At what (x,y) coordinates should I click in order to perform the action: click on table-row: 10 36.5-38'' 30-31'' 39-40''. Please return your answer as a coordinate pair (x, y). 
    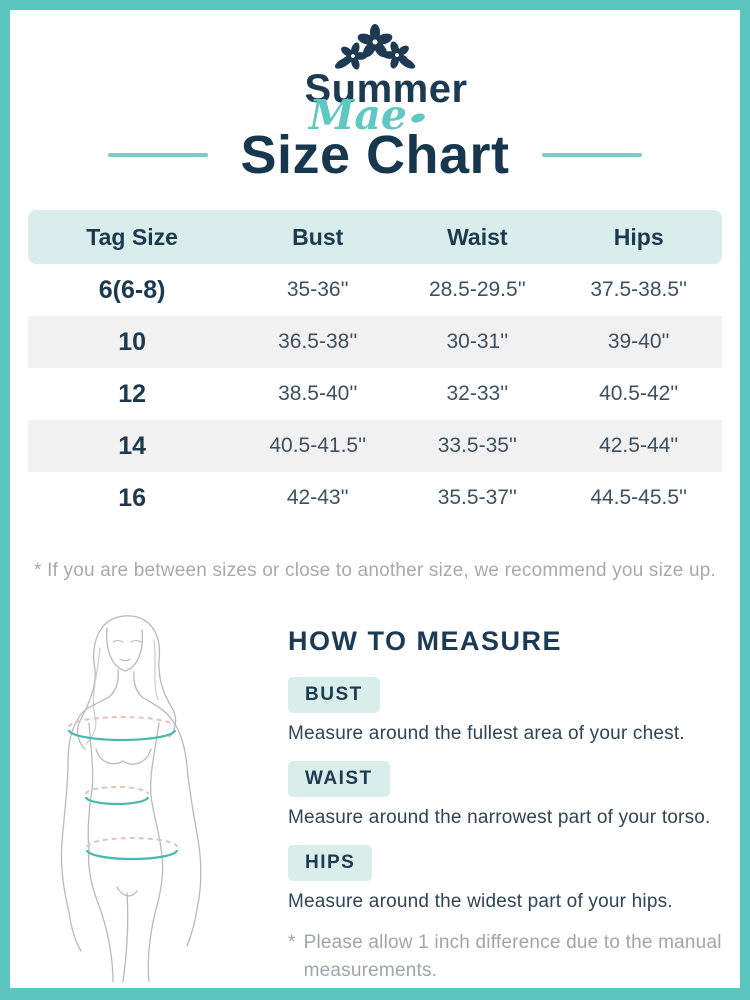
    Looking at the image, I should click on (375, 342).